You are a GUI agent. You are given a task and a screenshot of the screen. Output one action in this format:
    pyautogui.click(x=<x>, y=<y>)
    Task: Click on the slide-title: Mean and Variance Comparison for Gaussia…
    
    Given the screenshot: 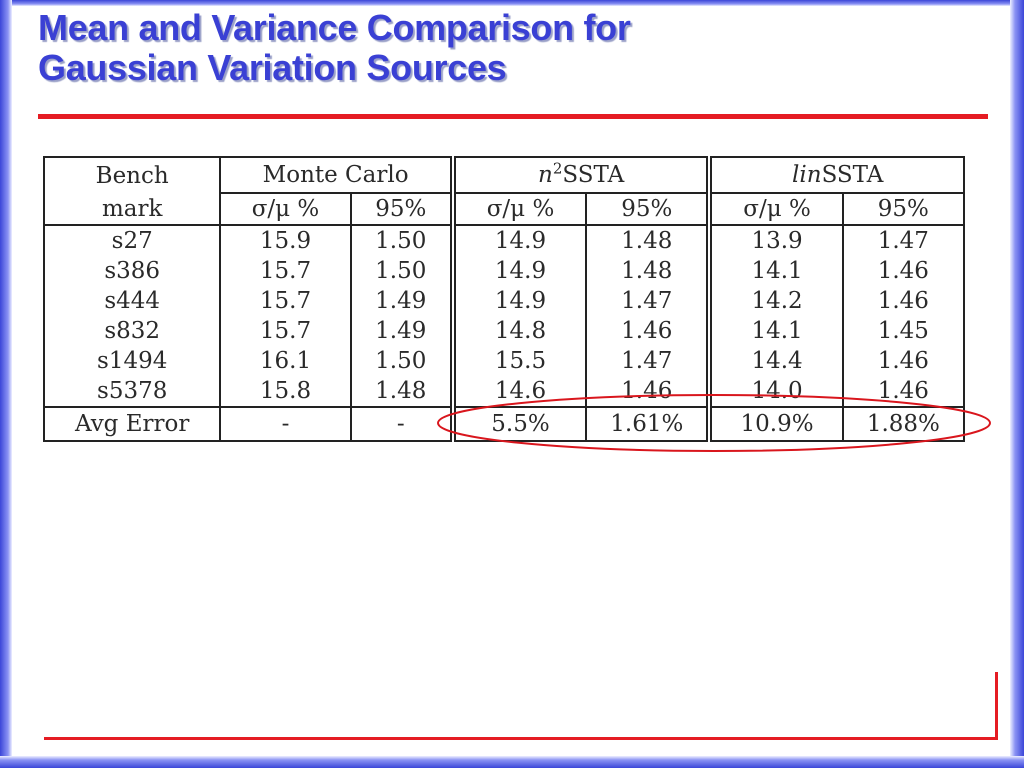 What is the action you would take?
    pyautogui.click(x=334, y=48)
    